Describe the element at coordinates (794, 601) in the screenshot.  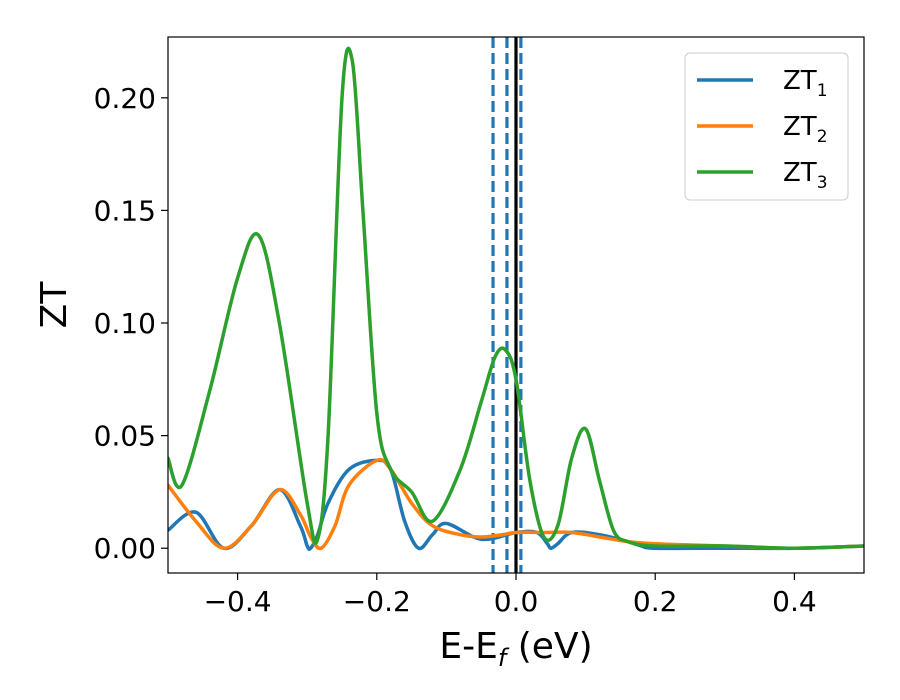
I see `x-tick-label: 0.4` at that location.